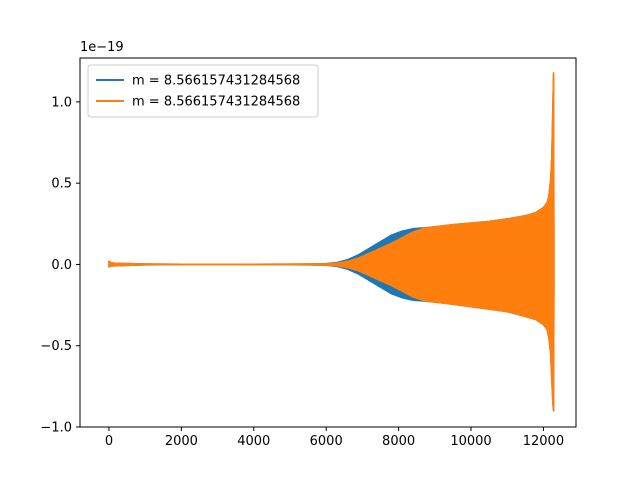 The width and height of the screenshot is (640, 480). Describe the element at coordinates (181, 441) in the screenshot. I see `x-tick-label: 2000` at that location.